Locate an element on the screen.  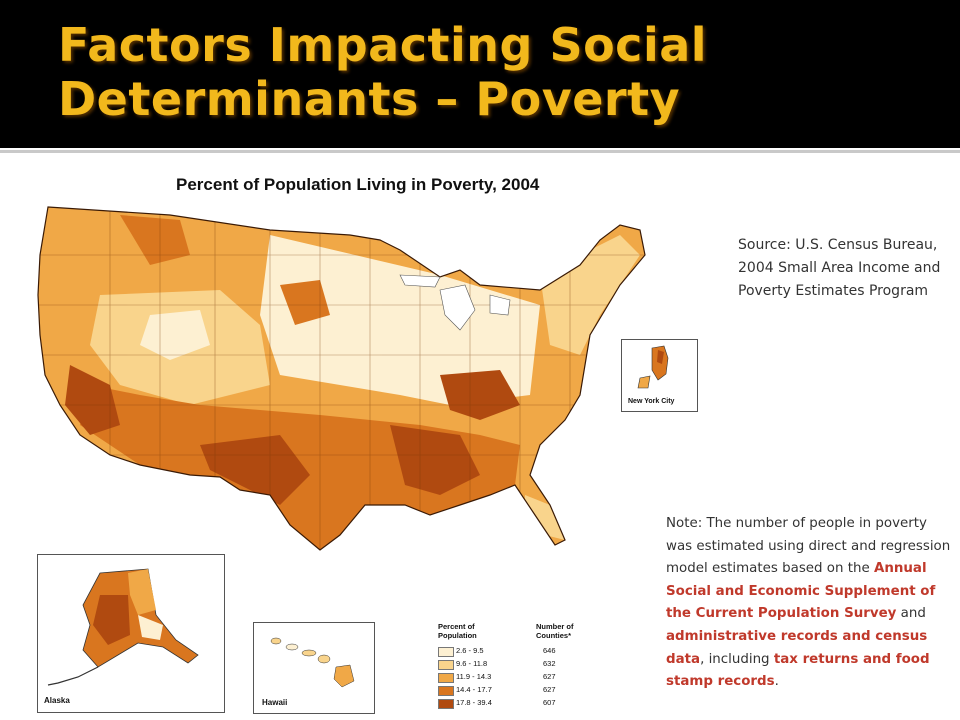
note-text-2: and is located at coordinates (911, 614).